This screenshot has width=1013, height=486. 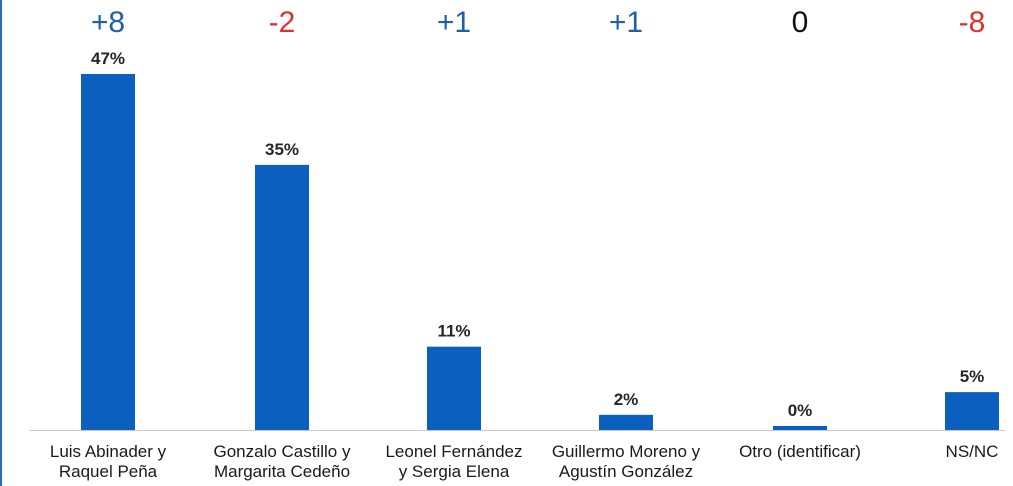 What do you see at coordinates (972, 376) in the screenshot?
I see `value-label-6: 5%` at bounding box center [972, 376].